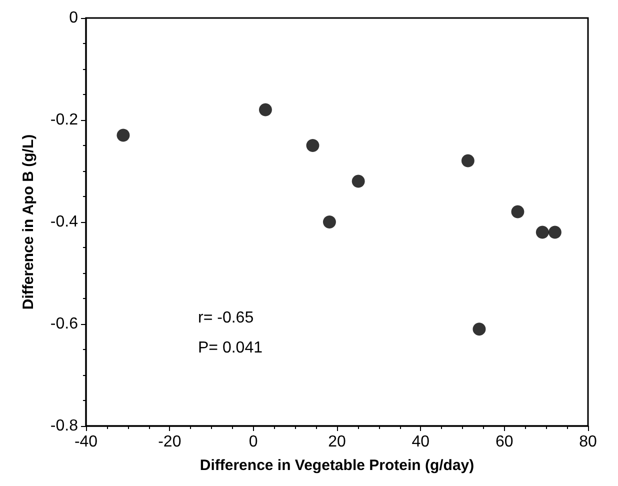  Describe the element at coordinates (28, 222) in the screenshot. I see `y-axis-title: Difference in Apo B (g/L)` at that location.